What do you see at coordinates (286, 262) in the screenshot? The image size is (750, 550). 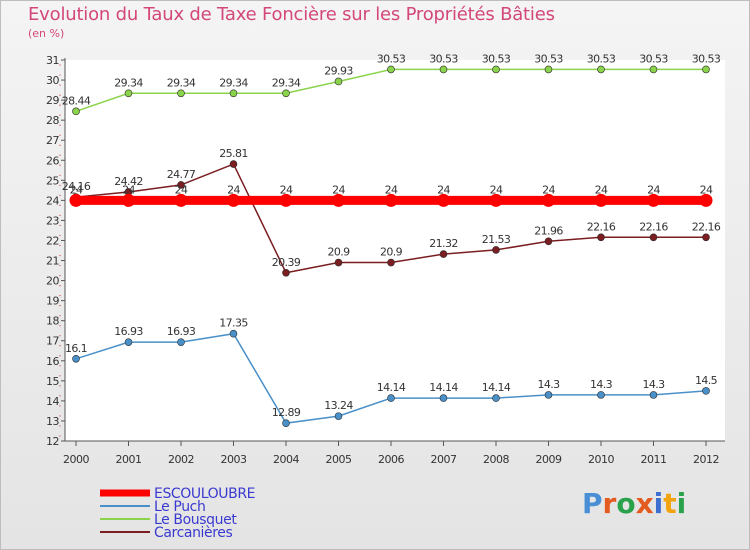 I see `data-label: 20.39` at bounding box center [286, 262].